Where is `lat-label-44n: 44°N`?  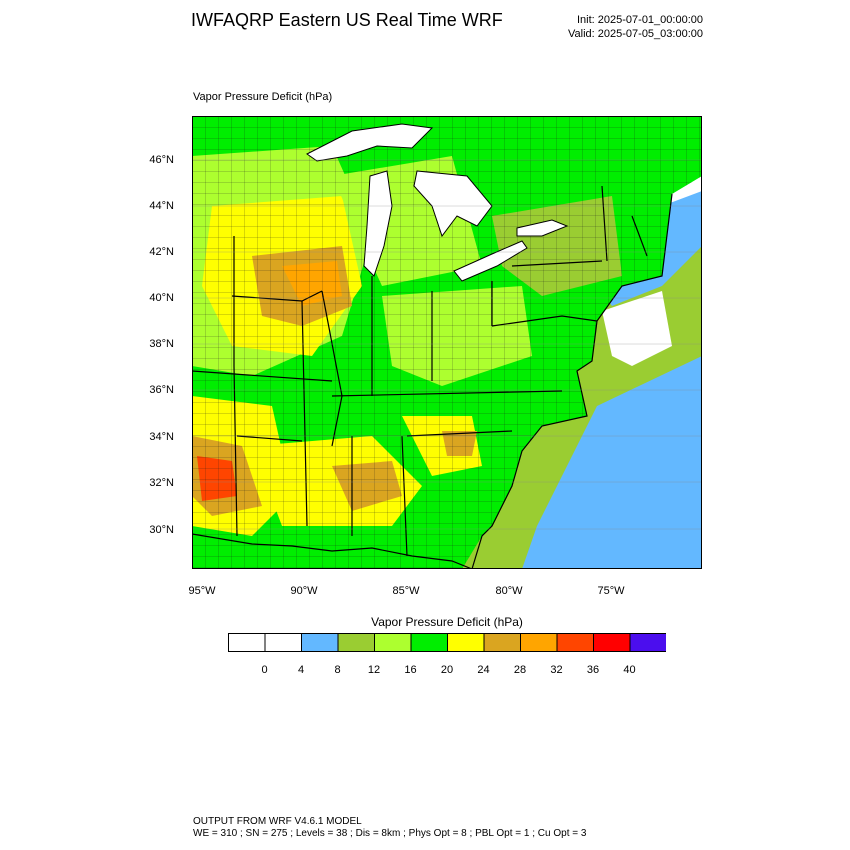
lat-label-44n: 44°N is located at coordinates (161, 206).